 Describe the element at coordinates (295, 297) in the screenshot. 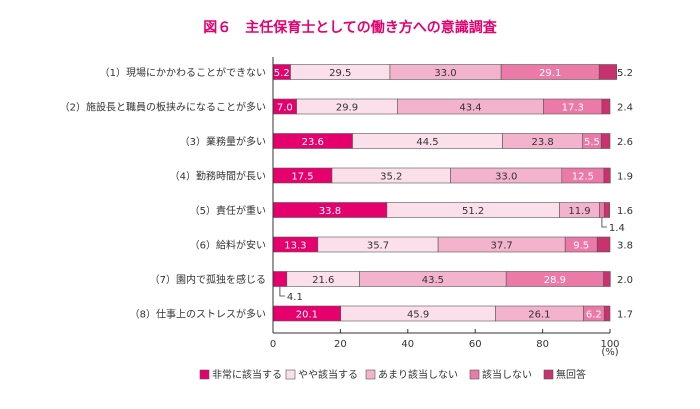

I see `callout-value-label: 4.1` at that location.